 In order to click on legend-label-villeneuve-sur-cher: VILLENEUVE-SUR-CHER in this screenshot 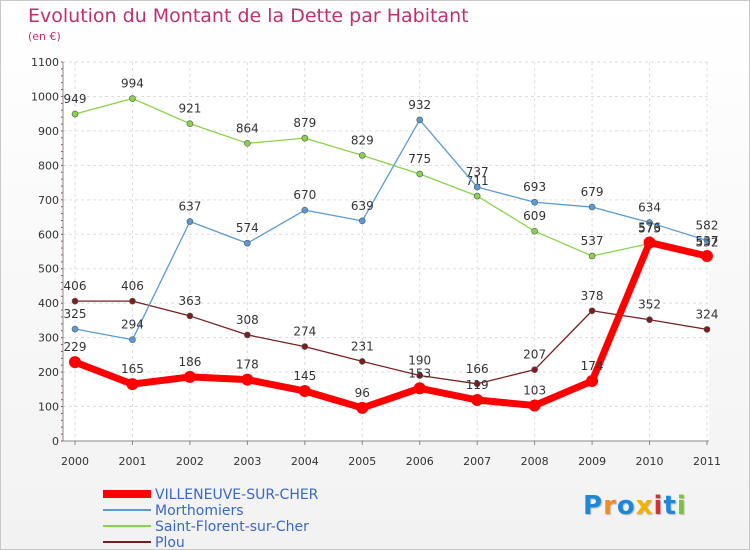, I will do `click(237, 495)`.